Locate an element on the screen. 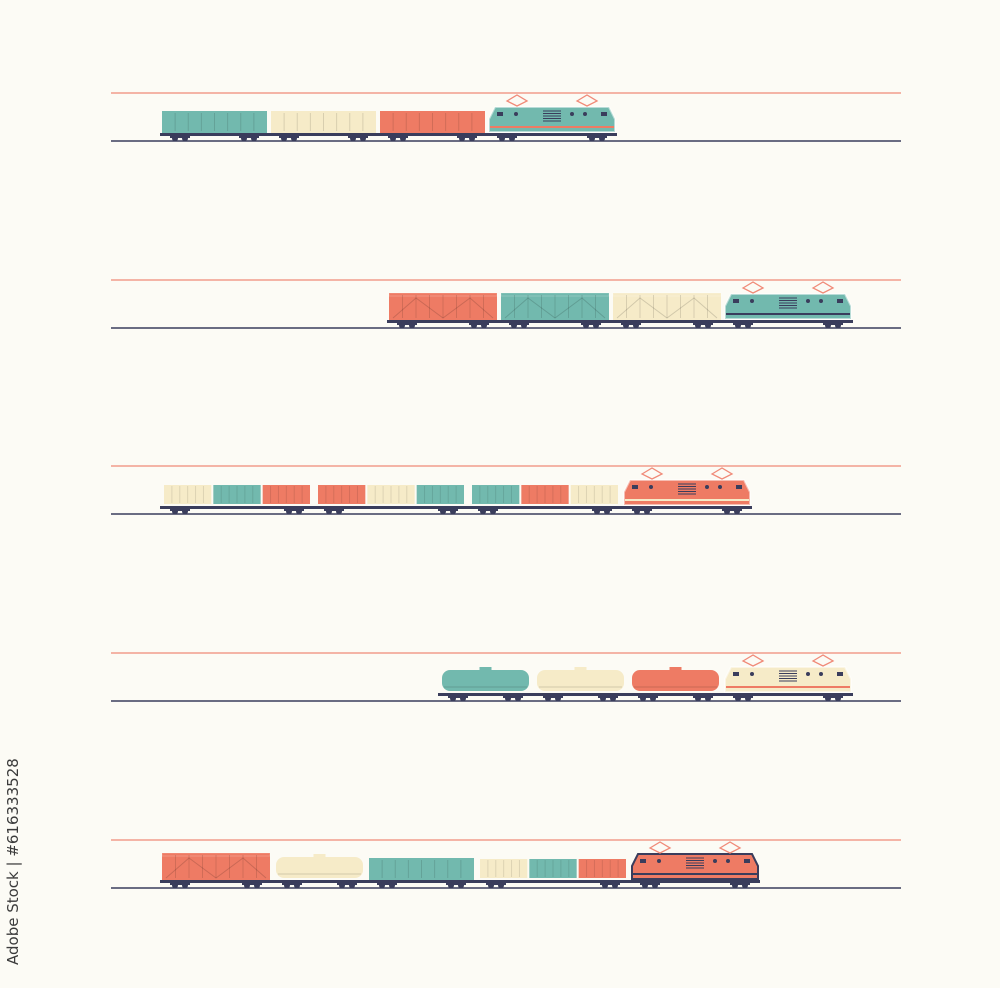 This screenshot has width=1000, height=988. stock-credit: Adobe Stock | #616333528 is located at coordinates (13, 861).